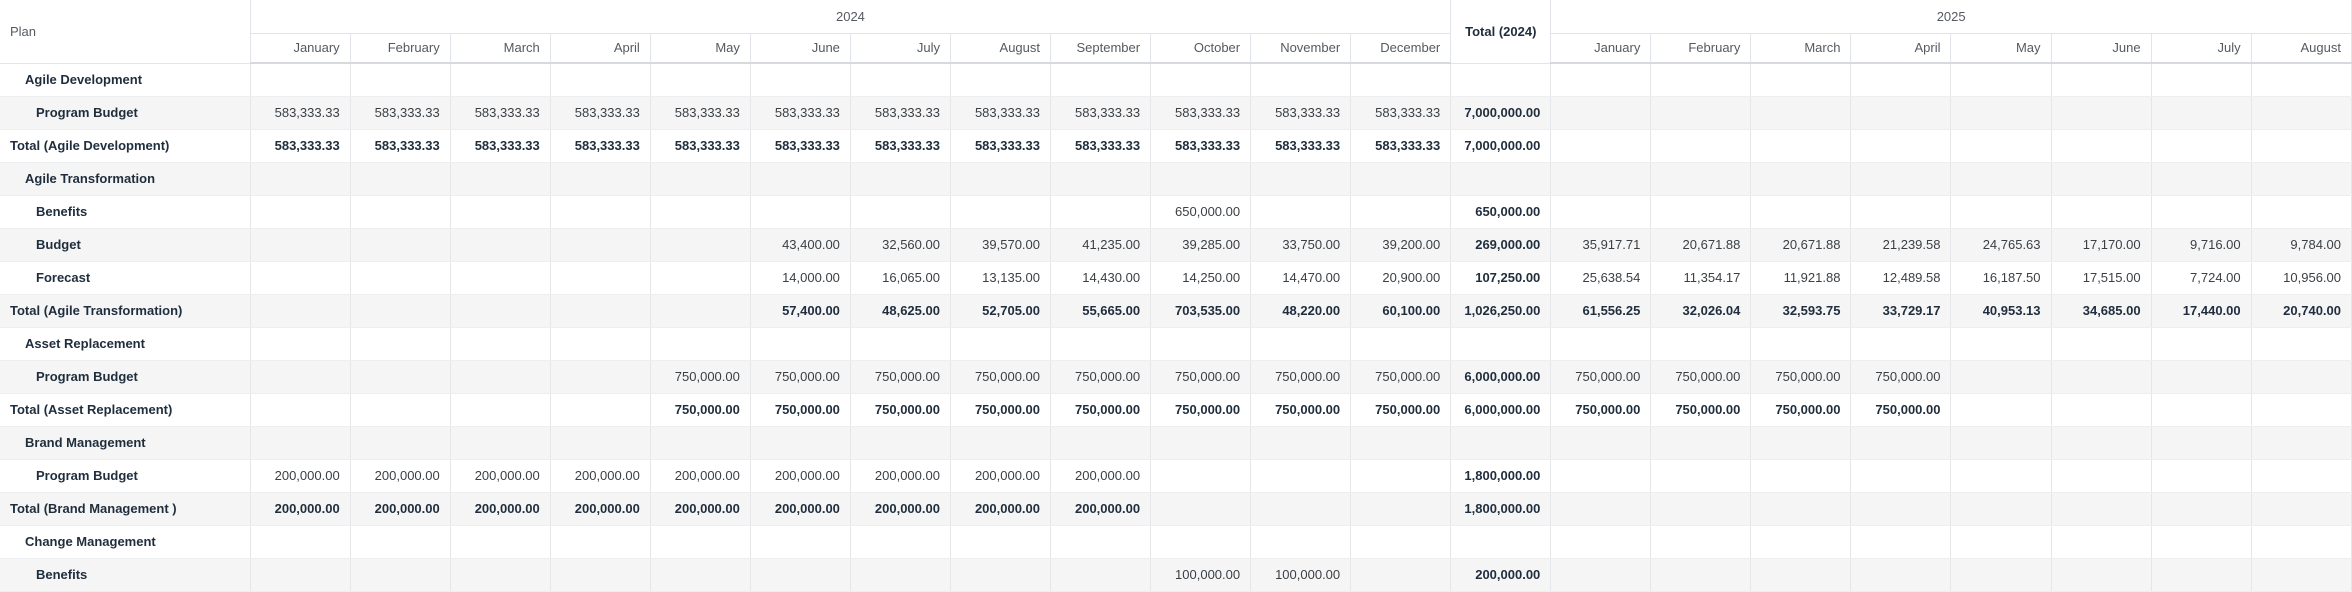 The height and width of the screenshot is (592, 2352). I want to click on value-cell: 16,065.00, so click(900, 278).